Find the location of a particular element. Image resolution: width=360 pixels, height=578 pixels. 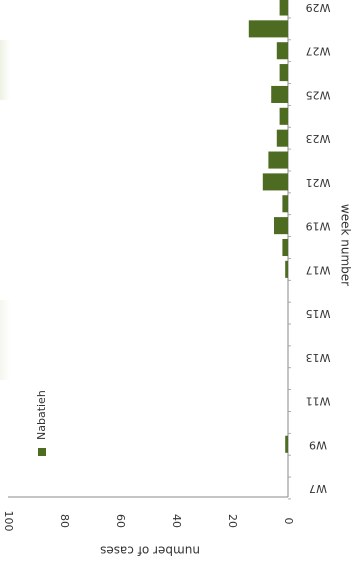

x-tick-label: W11 is located at coordinates (318, 401).